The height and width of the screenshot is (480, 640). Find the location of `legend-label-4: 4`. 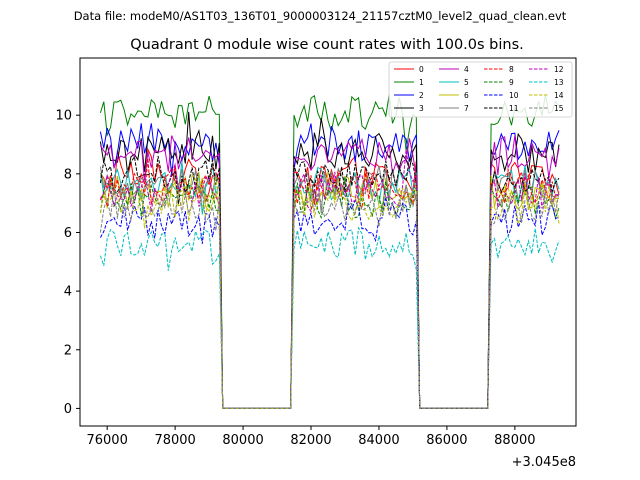

legend-label-4: 4 is located at coordinates (466, 69).